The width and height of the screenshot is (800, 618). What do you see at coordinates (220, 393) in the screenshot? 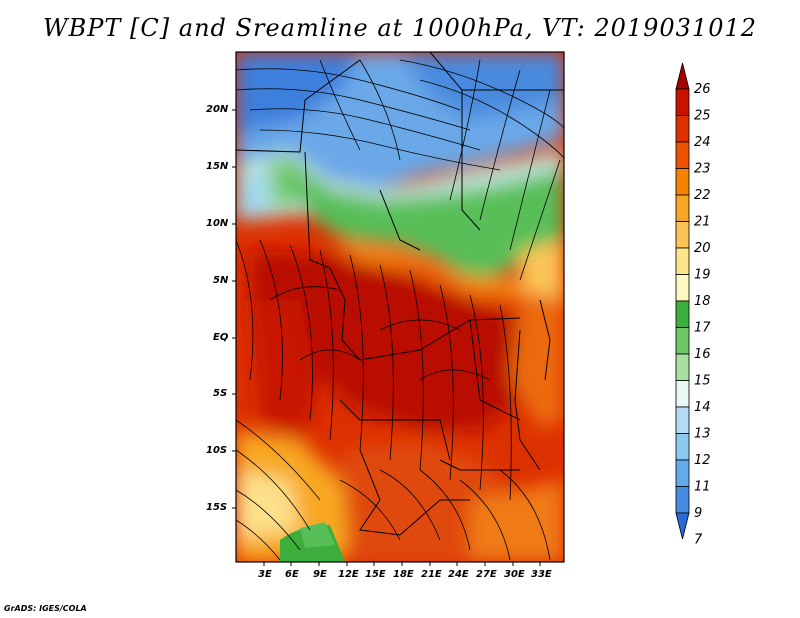
I see `lat-label-5s: 5S` at bounding box center [220, 393].